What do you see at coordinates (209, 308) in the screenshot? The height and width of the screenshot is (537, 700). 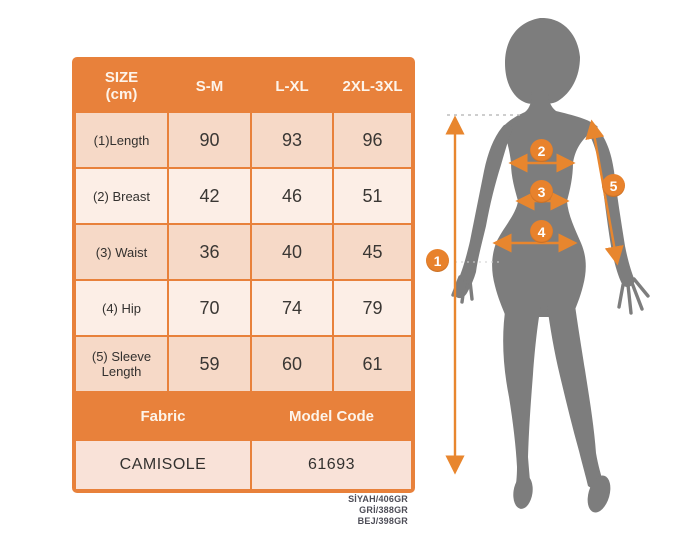 I see `hip-sm: 70` at bounding box center [209, 308].